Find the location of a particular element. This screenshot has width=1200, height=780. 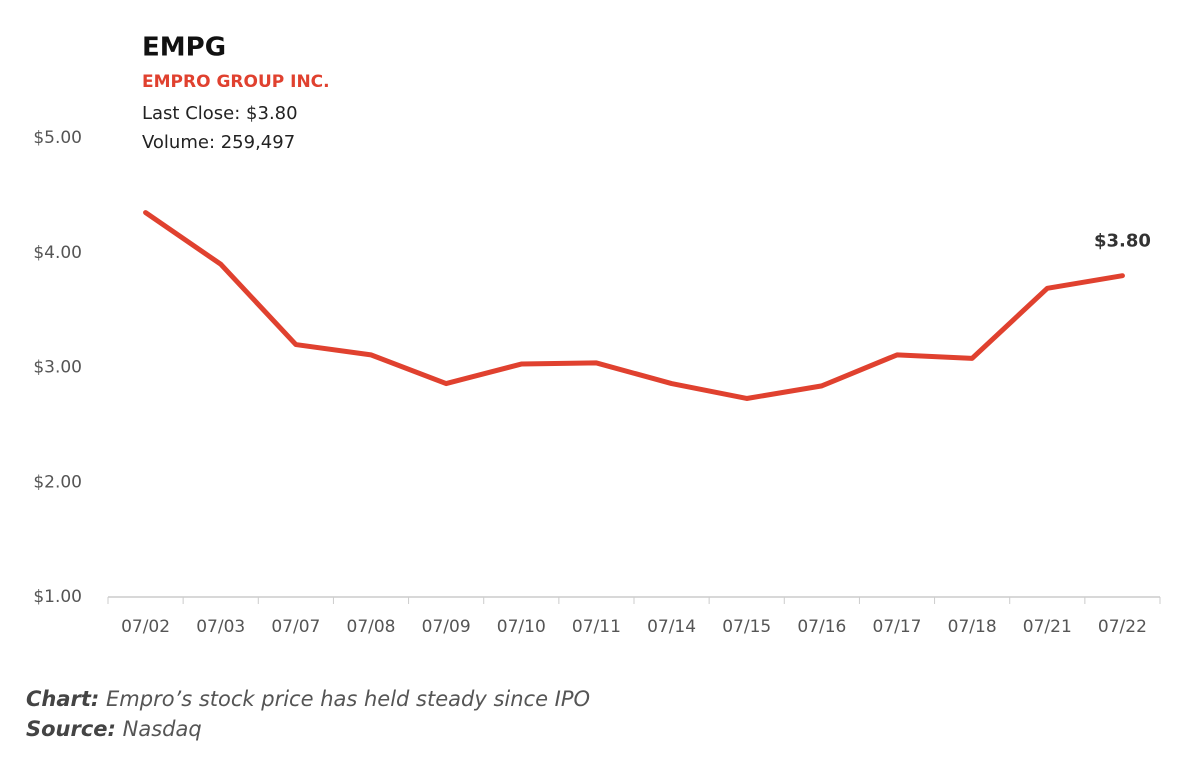

y-tick-label: $5.00 is located at coordinates (57, 138).